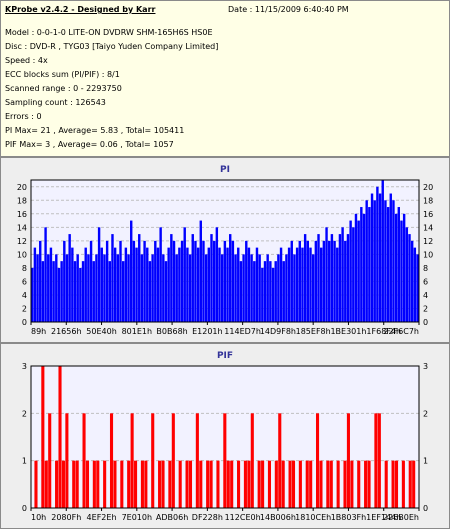  What do you see at coordinates (24, 366) in the screenshot?
I see `pif-y-tick-left: 3` at bounding box center [24, 366].